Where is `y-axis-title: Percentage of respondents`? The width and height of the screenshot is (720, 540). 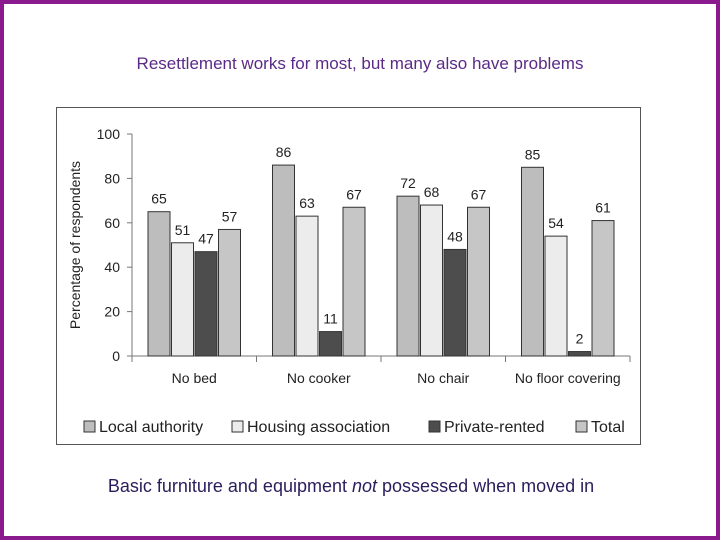 y-axis-title: Percentage of respondents is located at coordinates (75, 245).